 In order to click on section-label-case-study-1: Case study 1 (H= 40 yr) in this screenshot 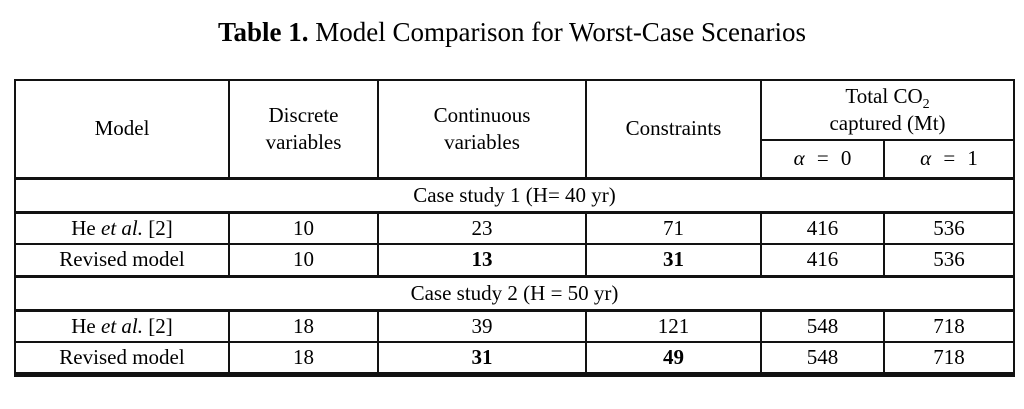, I will do `click(514, 195)`.